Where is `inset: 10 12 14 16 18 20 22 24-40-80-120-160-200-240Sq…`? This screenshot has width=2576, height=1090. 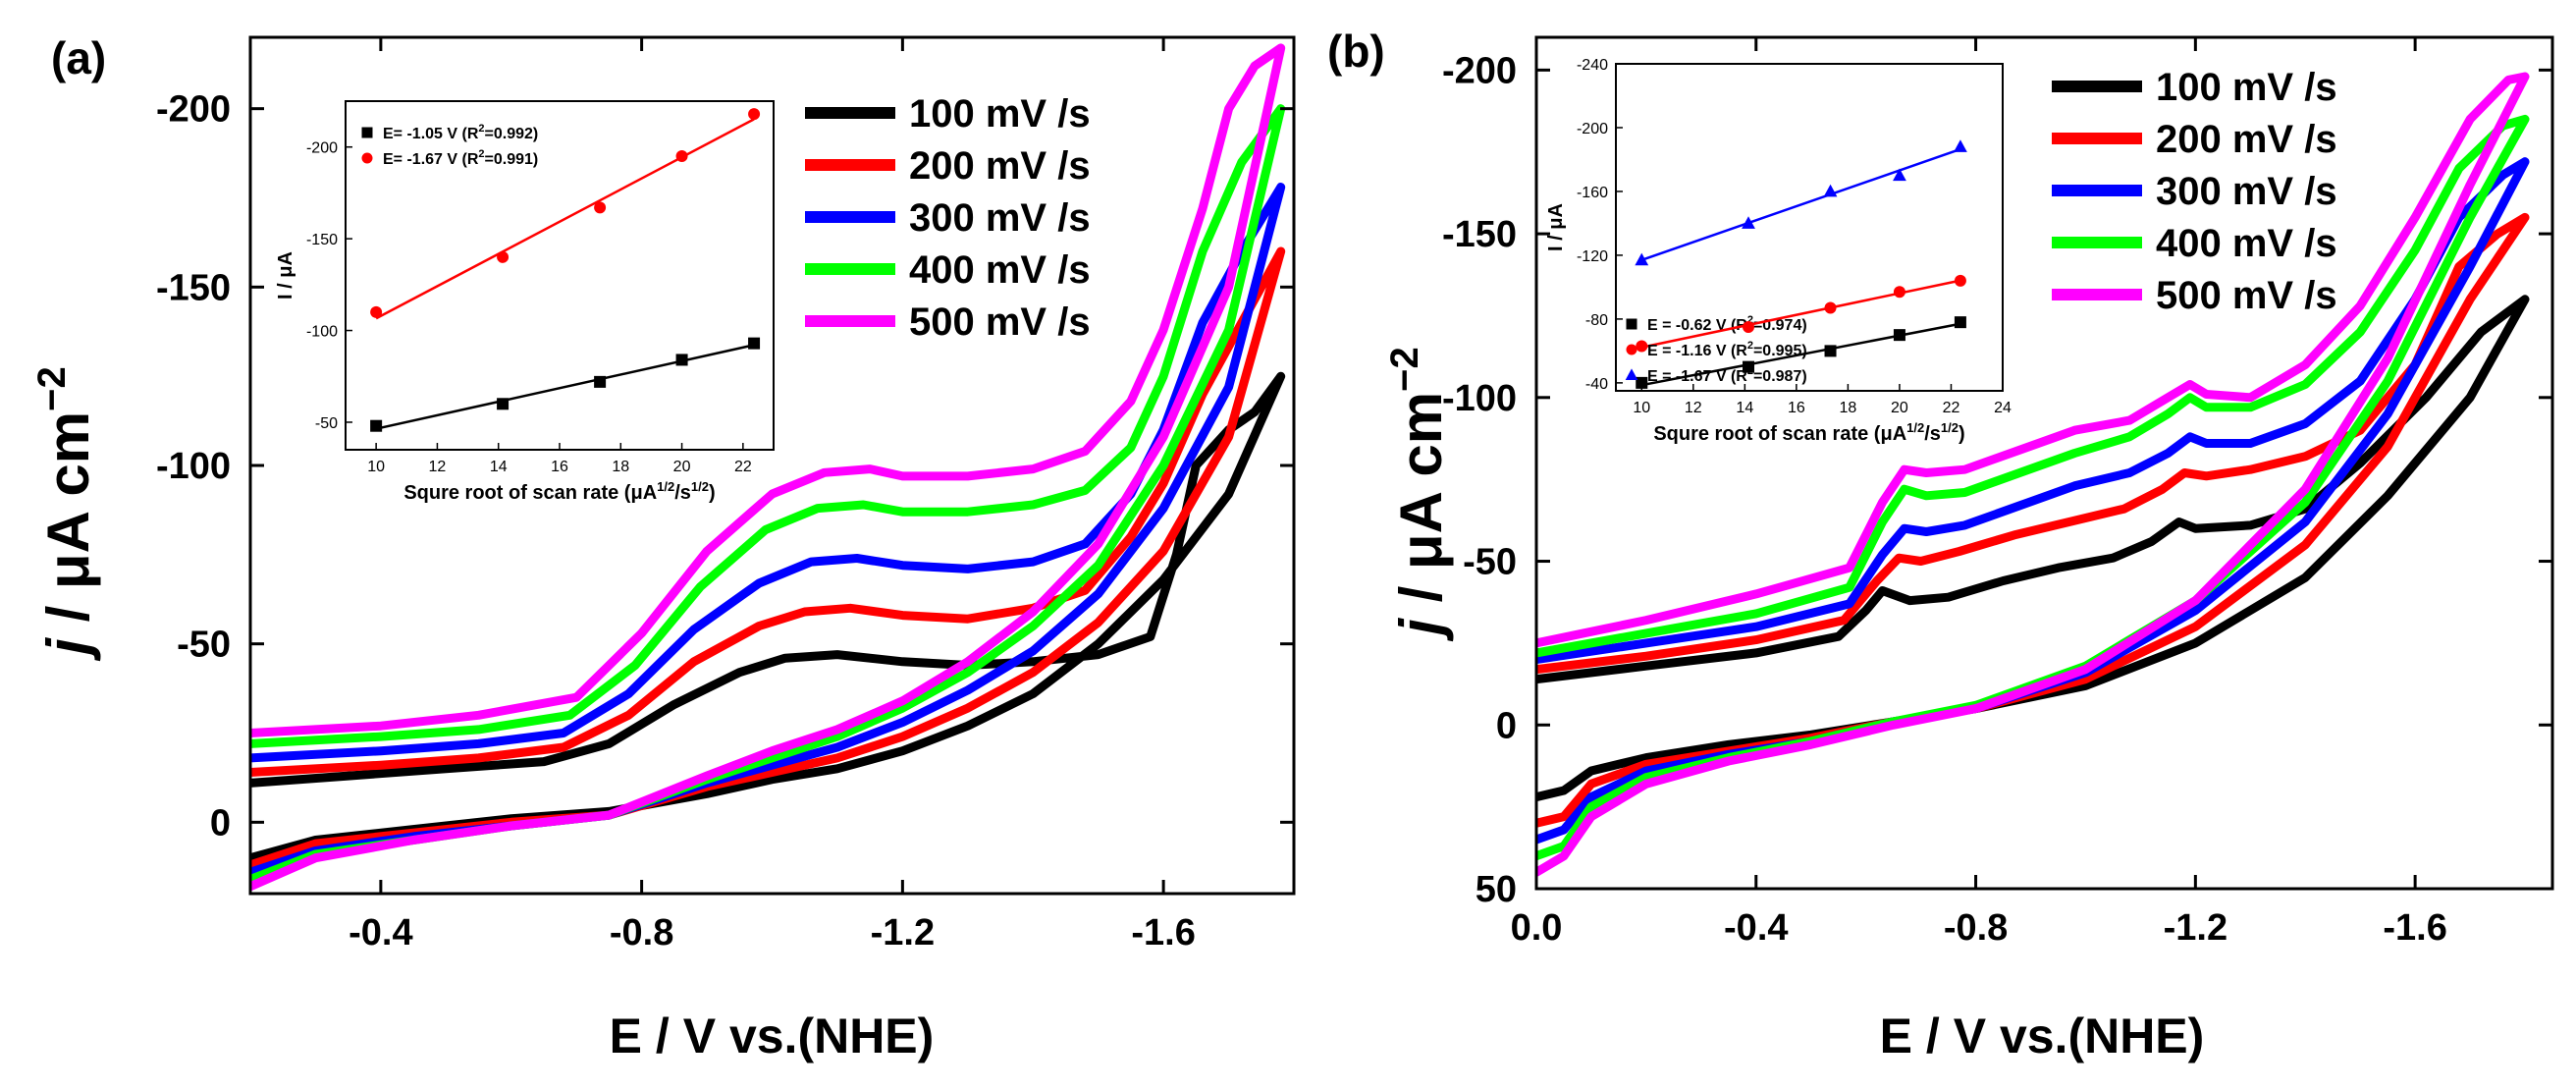
inset: 10 12 14 16 18 20 22 24-40-80-120-160-200-240Sq… is located at coordinates (1778, 251).